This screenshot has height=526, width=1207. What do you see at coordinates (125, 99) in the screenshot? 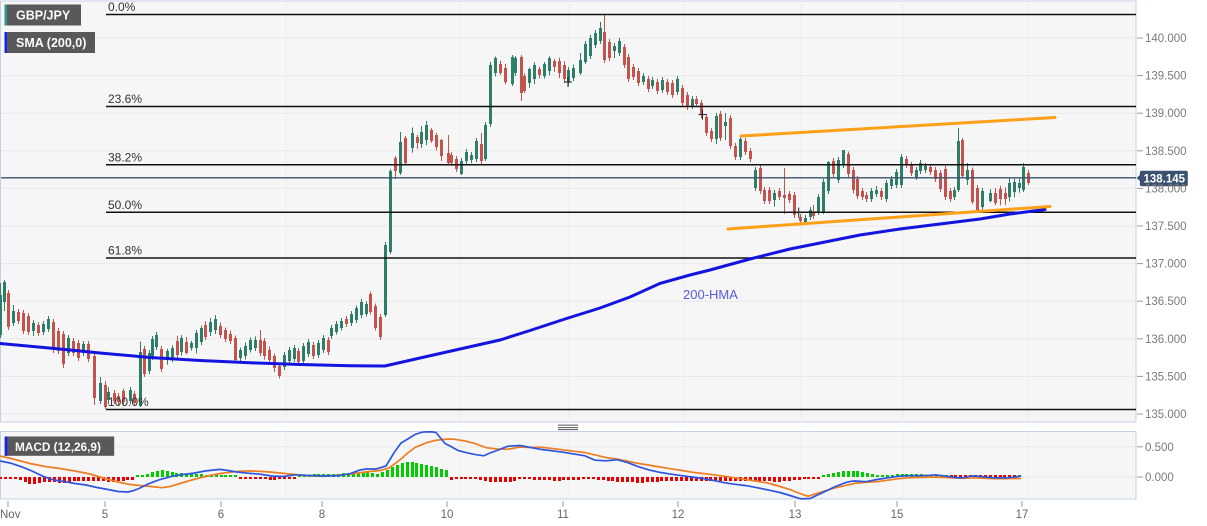
I see `svg-text: 23.6%` at bounding box center [125, 99].